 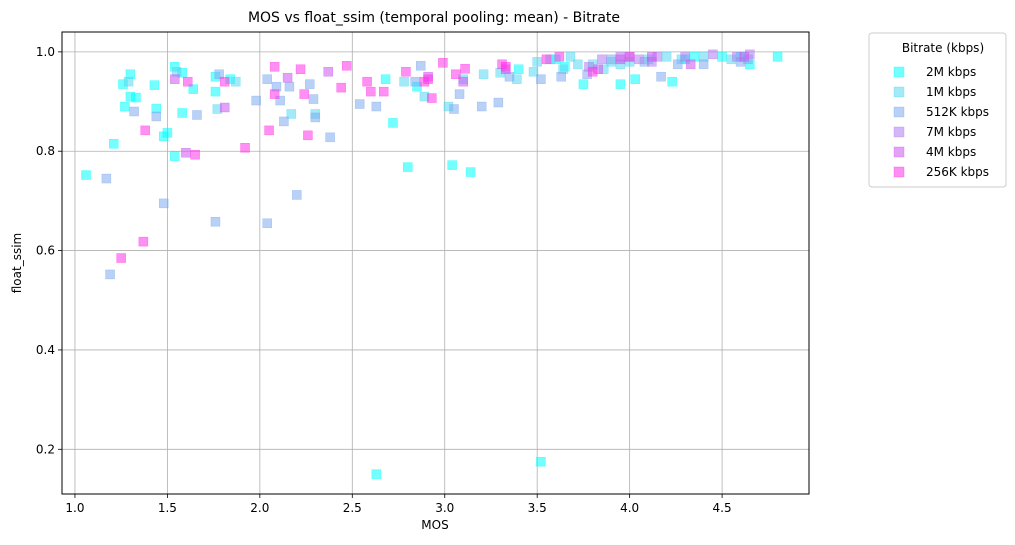 What do you see at coordinates (537, 508) in the screenshot?
I see `x-tick-label: 3.5` at bounding box center [537, 508].